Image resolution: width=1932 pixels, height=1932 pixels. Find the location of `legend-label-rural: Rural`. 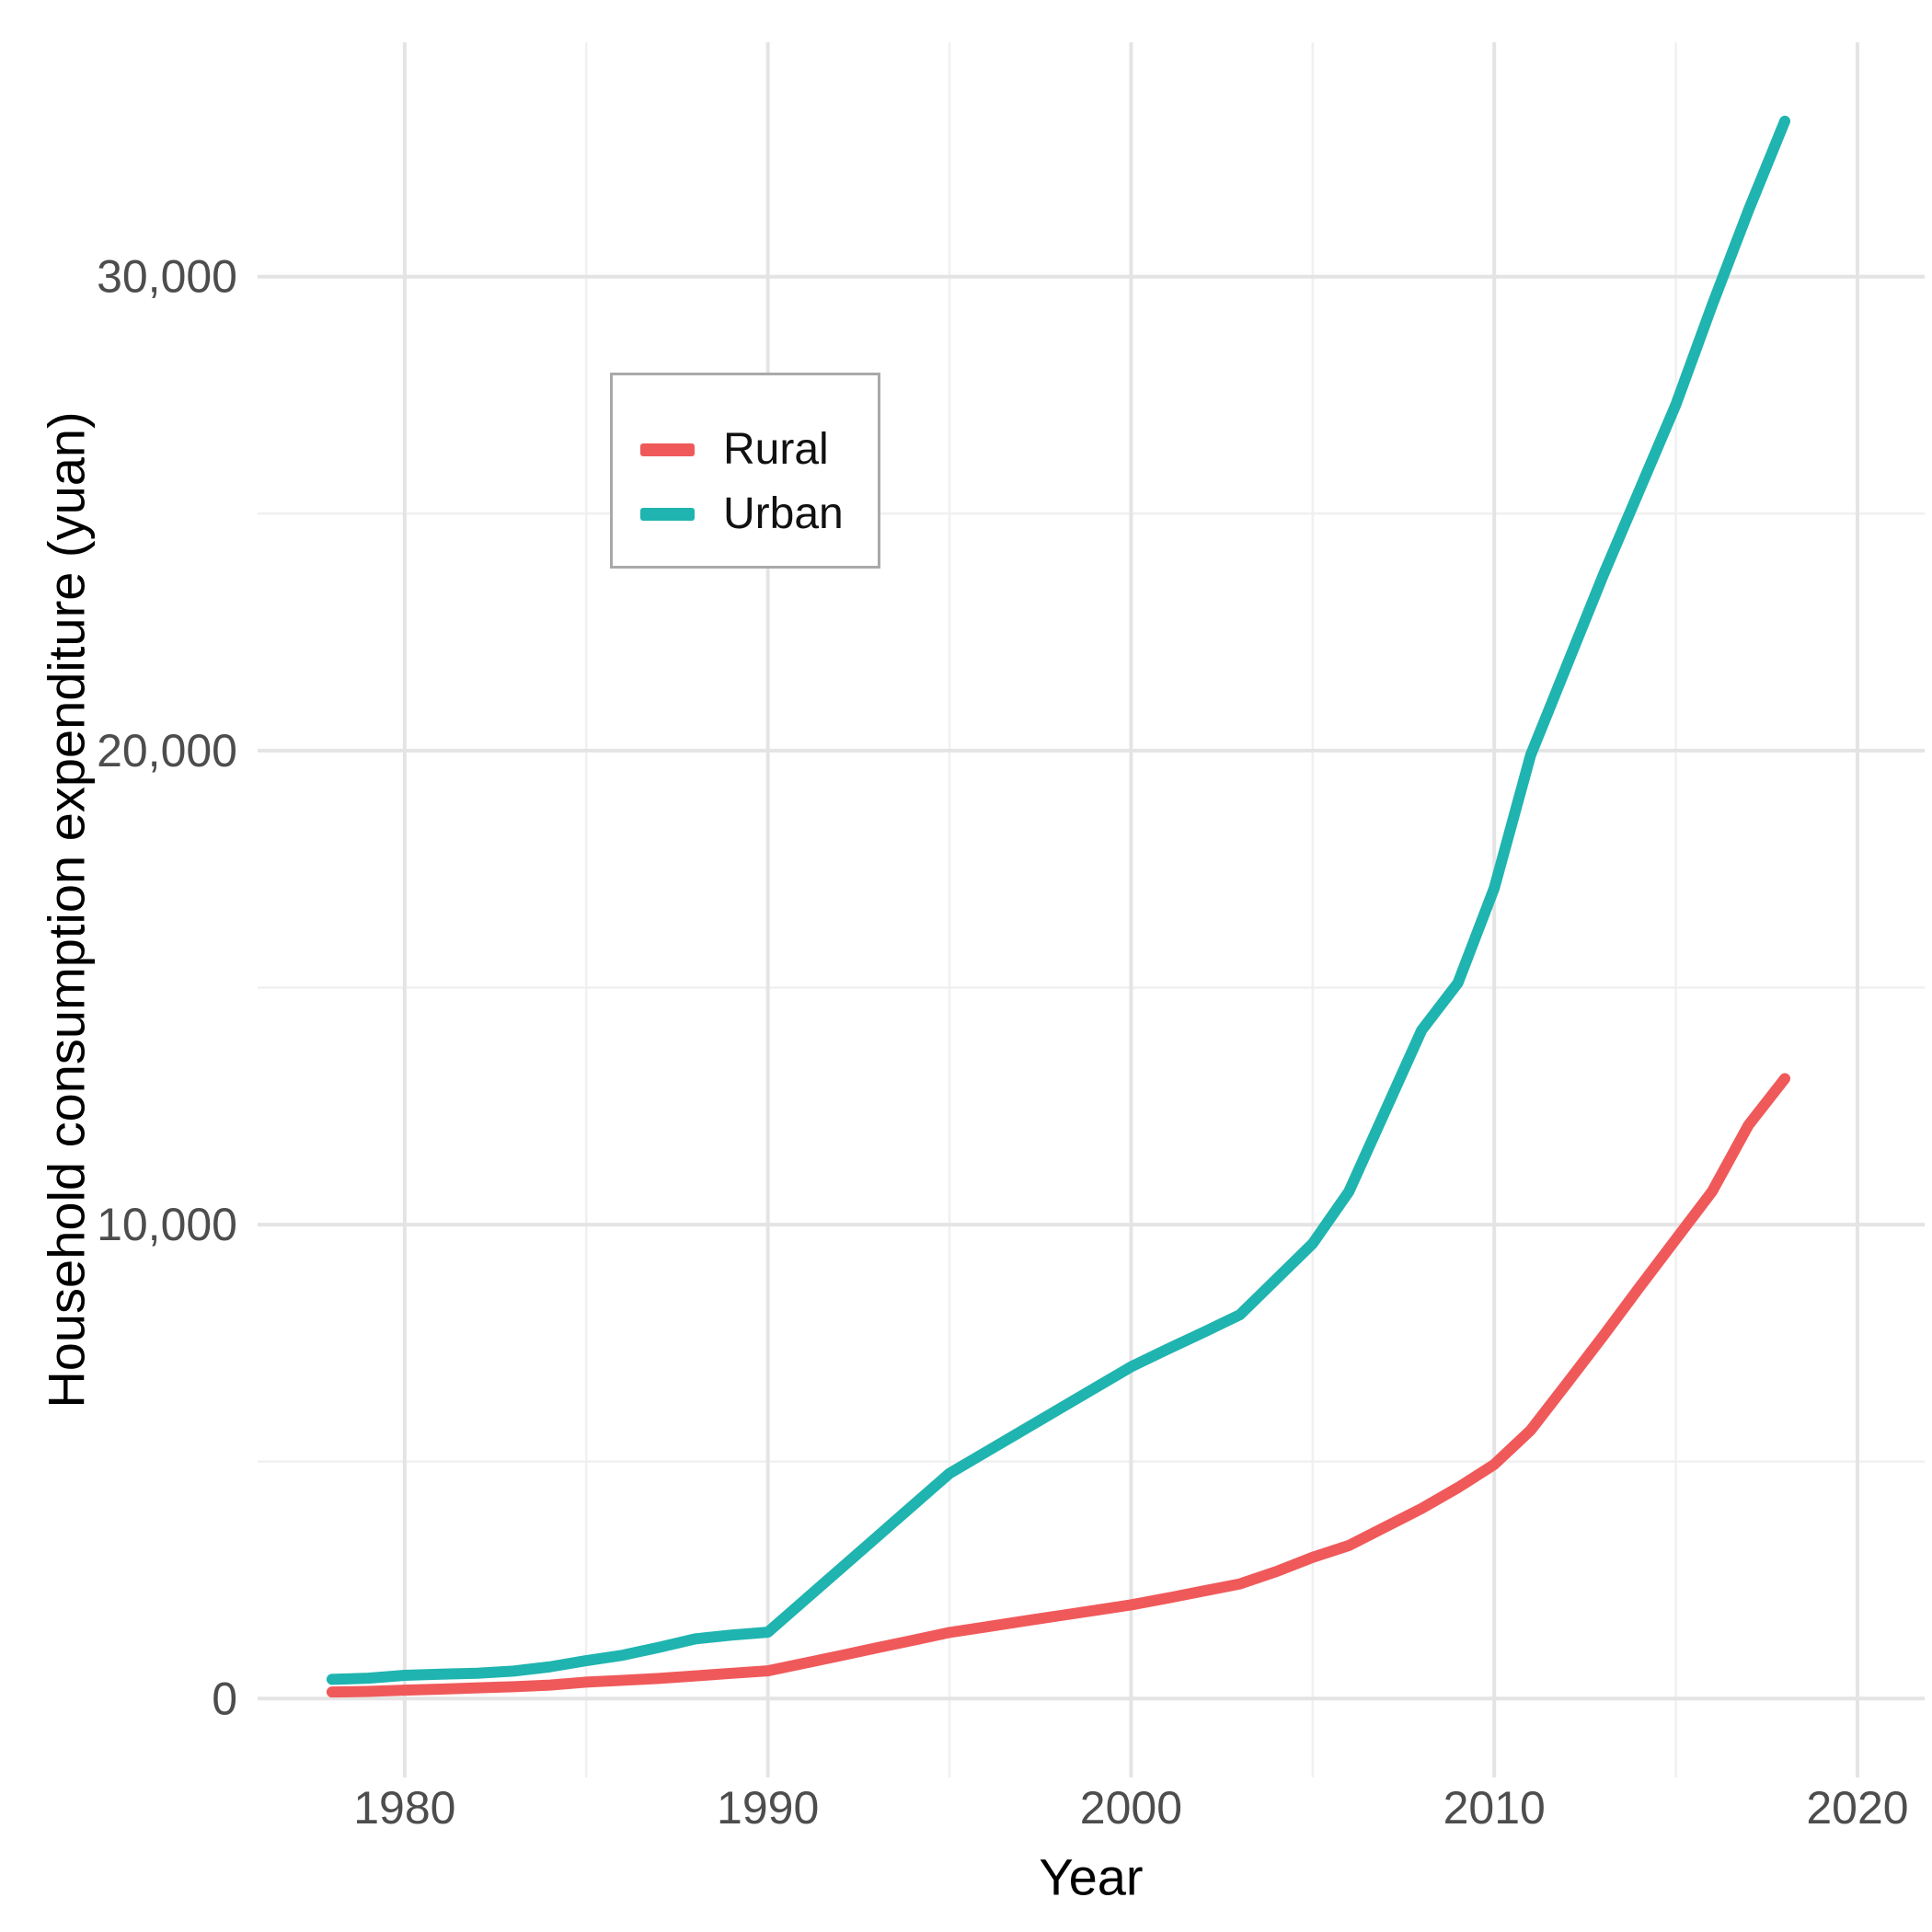

legend-label-rural: Rural is located at coordinates (776, 449).